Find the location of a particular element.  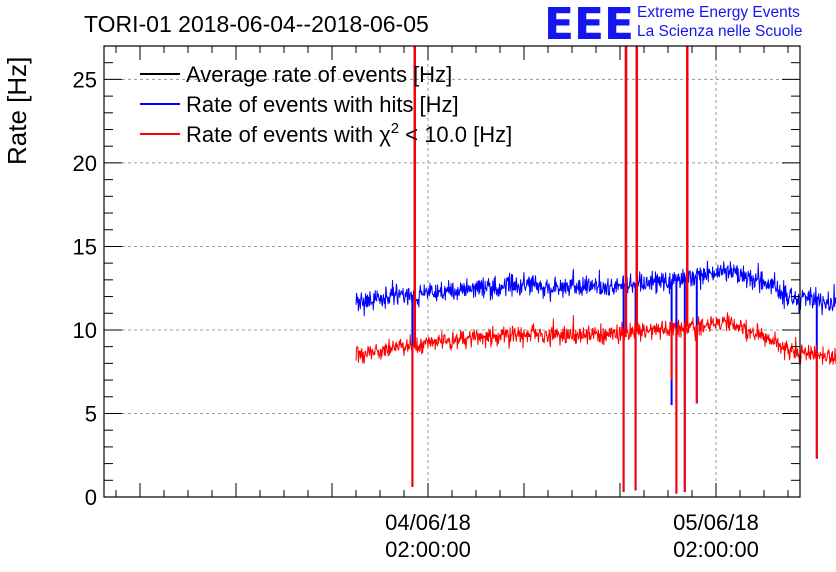

logo-line-1: Extreme Energy Events is located at coordinates (718, 12).